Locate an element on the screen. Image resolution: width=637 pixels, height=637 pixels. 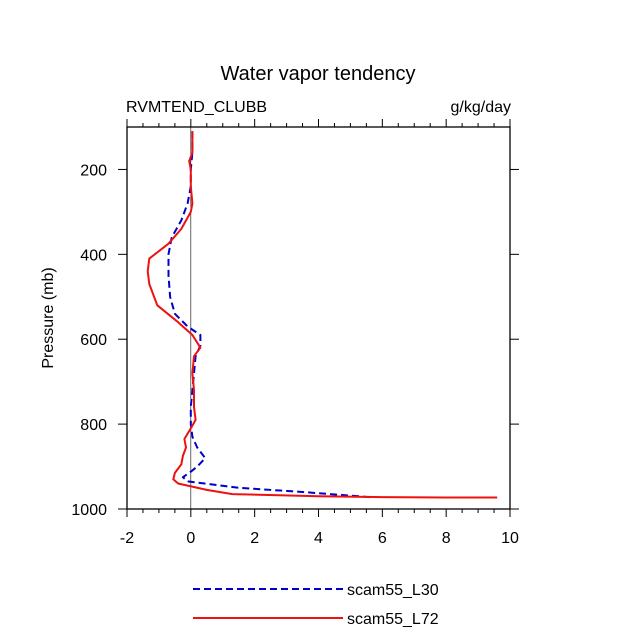
legend: scam55_L30 scam55_L72 is located at coordinates (316, 605).